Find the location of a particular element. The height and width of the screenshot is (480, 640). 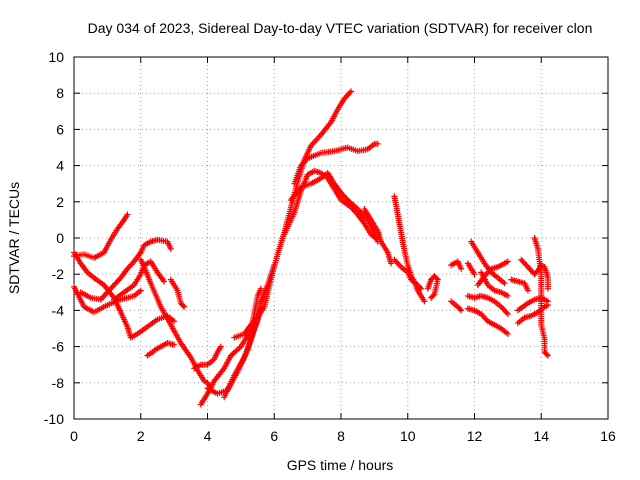

y-tick-label: -4 is located at coordinates (58, 310).